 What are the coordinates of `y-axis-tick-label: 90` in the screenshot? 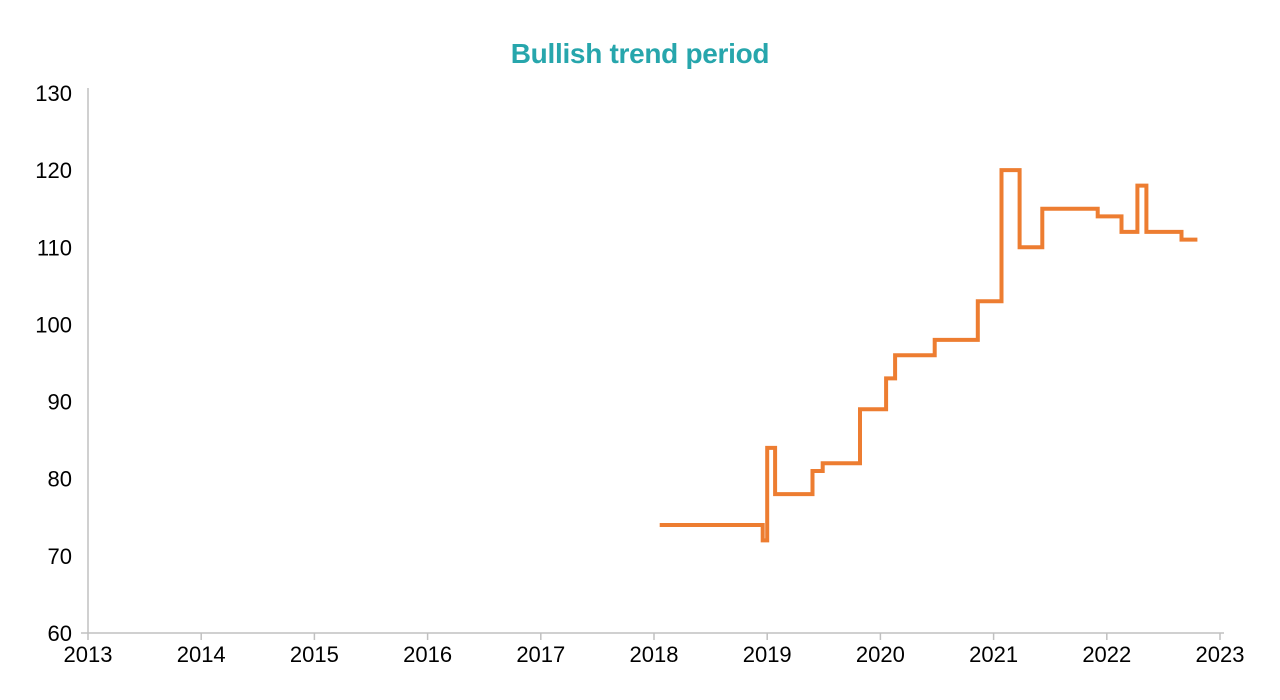 It's located at (60, 402).